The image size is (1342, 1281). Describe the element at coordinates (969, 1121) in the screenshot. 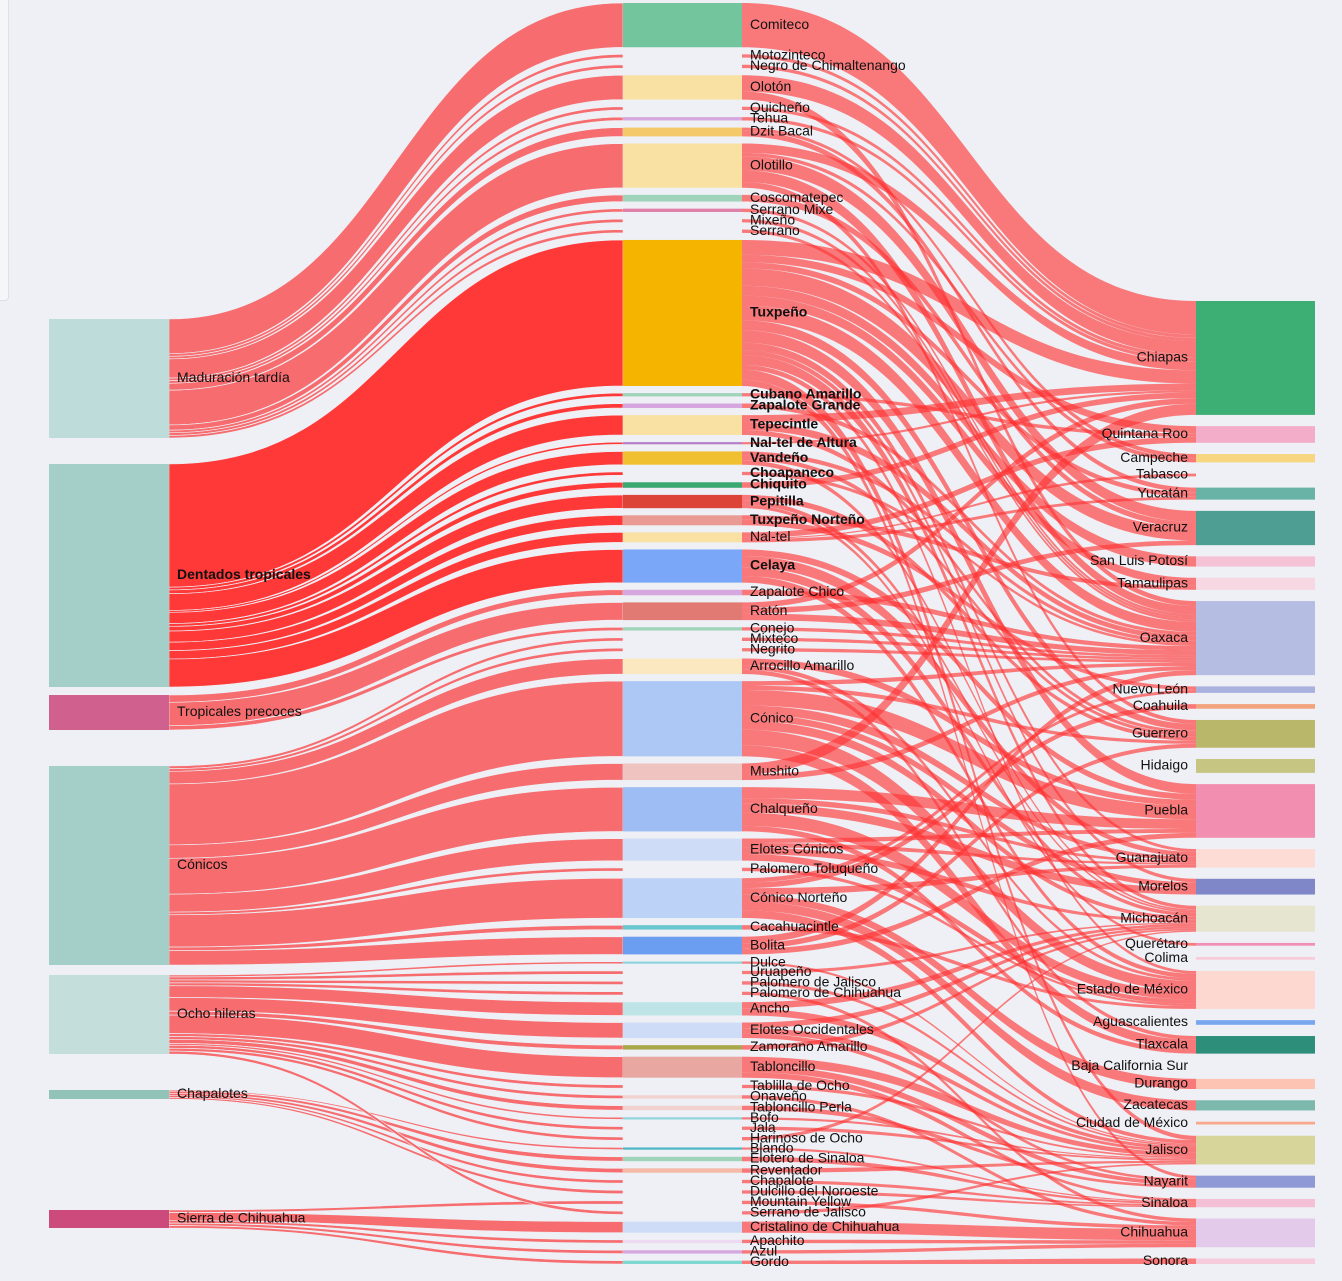

I see `link-tablilla-de-ocho-to-jalisco` at that location.